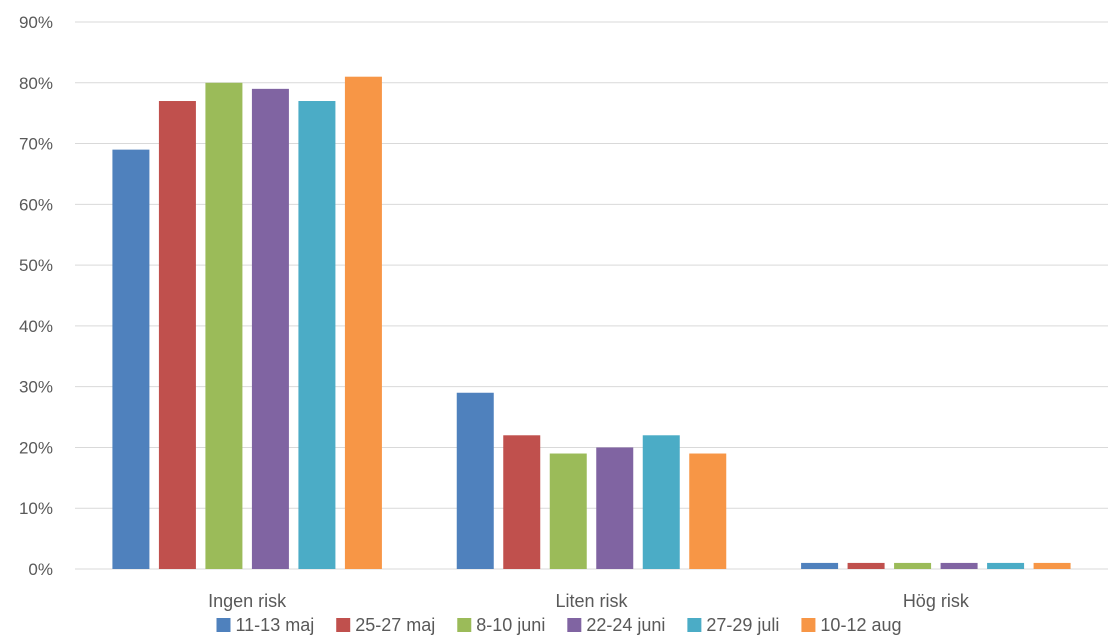 This screenshot has width=1118, height=642. I want to click on y-tick-label: 40%, so click(36, 326).